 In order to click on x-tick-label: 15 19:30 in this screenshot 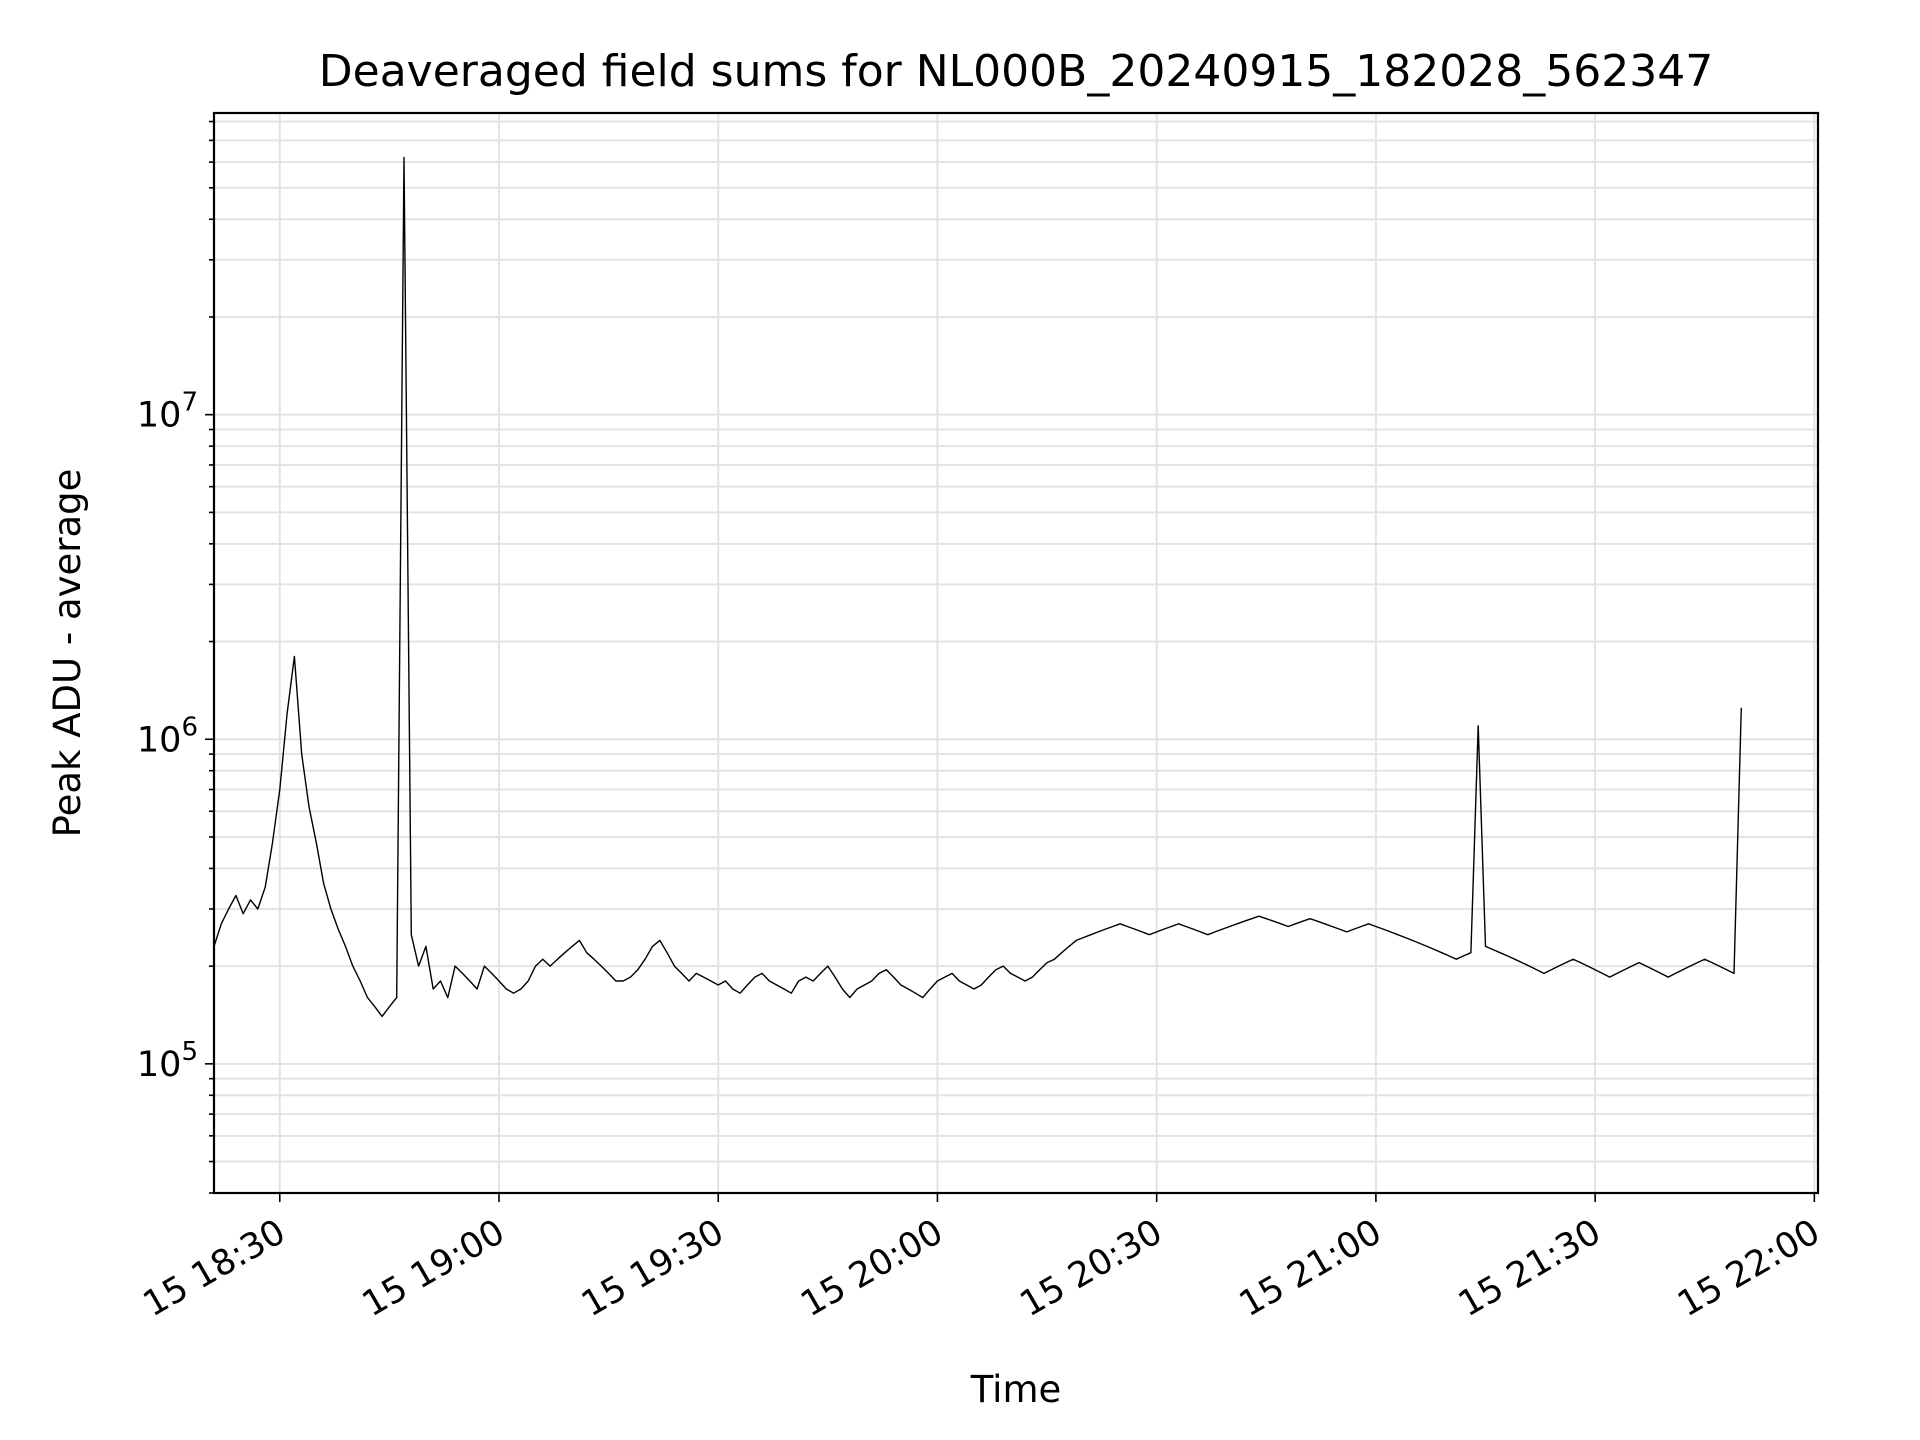, I will do `click(653, 1268)`.